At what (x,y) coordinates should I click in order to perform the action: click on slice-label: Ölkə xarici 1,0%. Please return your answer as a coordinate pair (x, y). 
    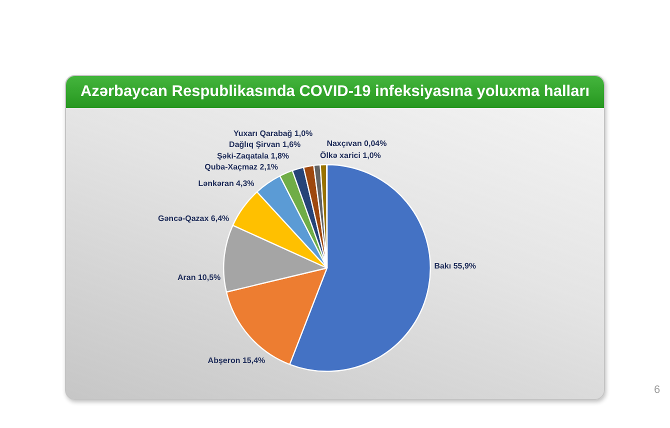
    Looking at the image, I should click on (350, 155).